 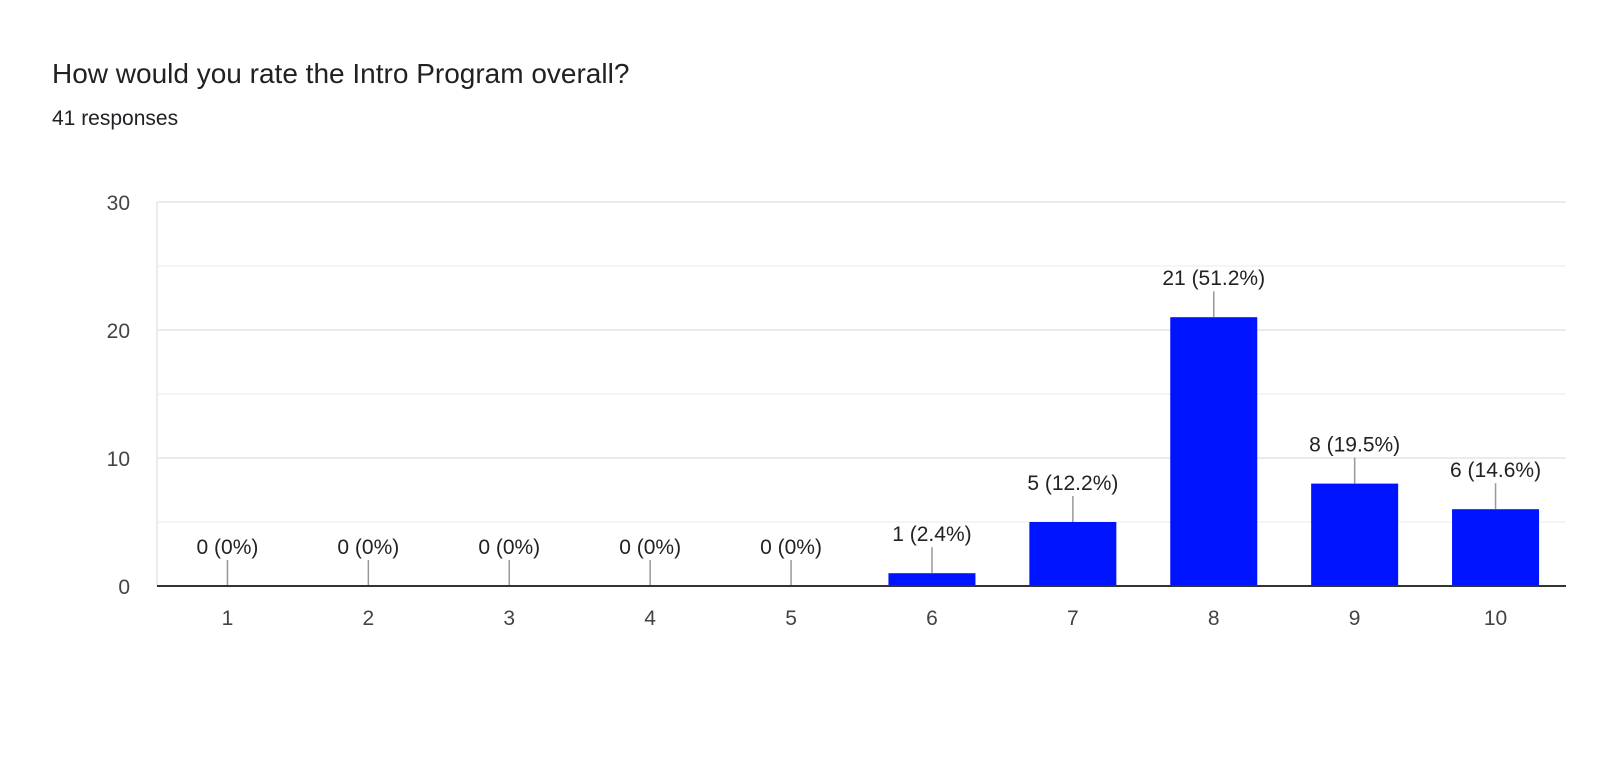 I want to click on x-tick-label: 9, so click(x=1355, y=618).